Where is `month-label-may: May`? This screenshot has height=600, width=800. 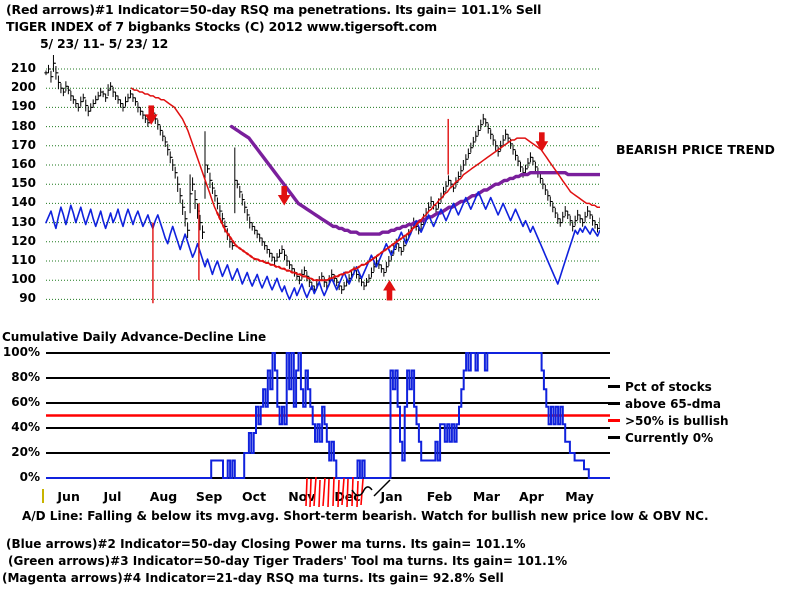
month-label-may: May is located at coordinates (579, 496).